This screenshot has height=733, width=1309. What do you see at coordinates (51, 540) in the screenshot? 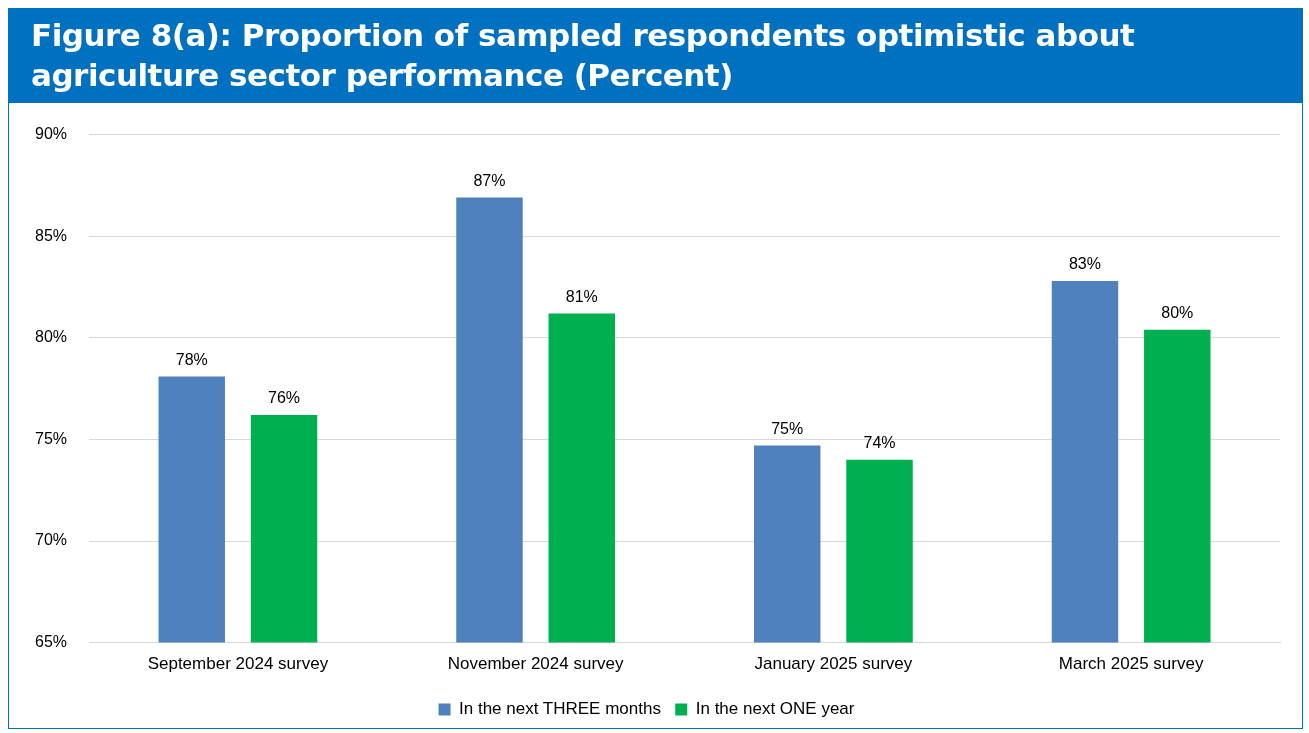
I see `y-tick-label: 70%` at bounding box center [51, 540].